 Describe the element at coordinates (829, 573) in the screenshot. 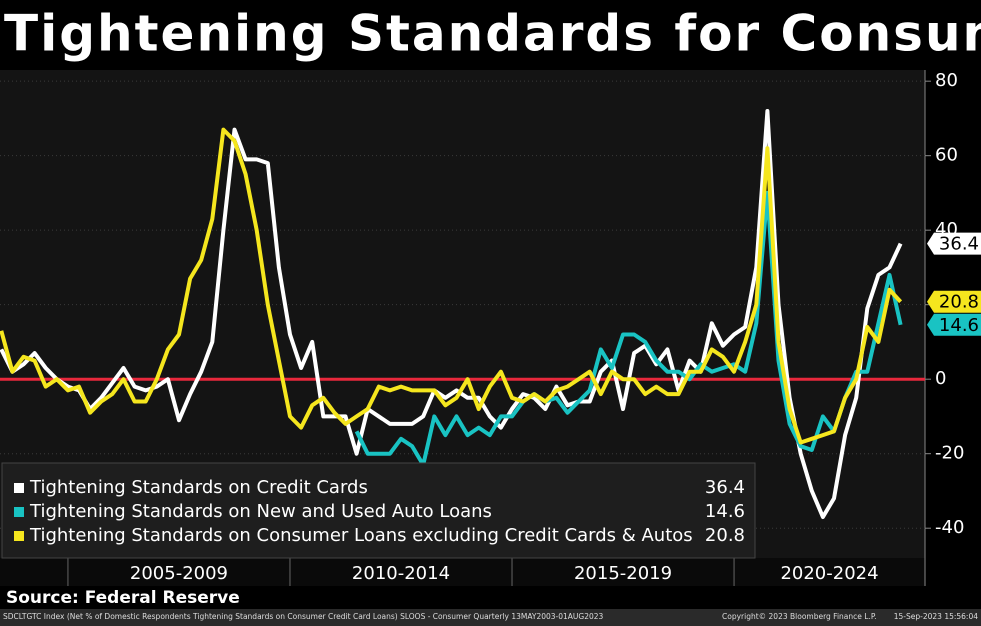

I see `x-period-label: 2020-2024` at that location.